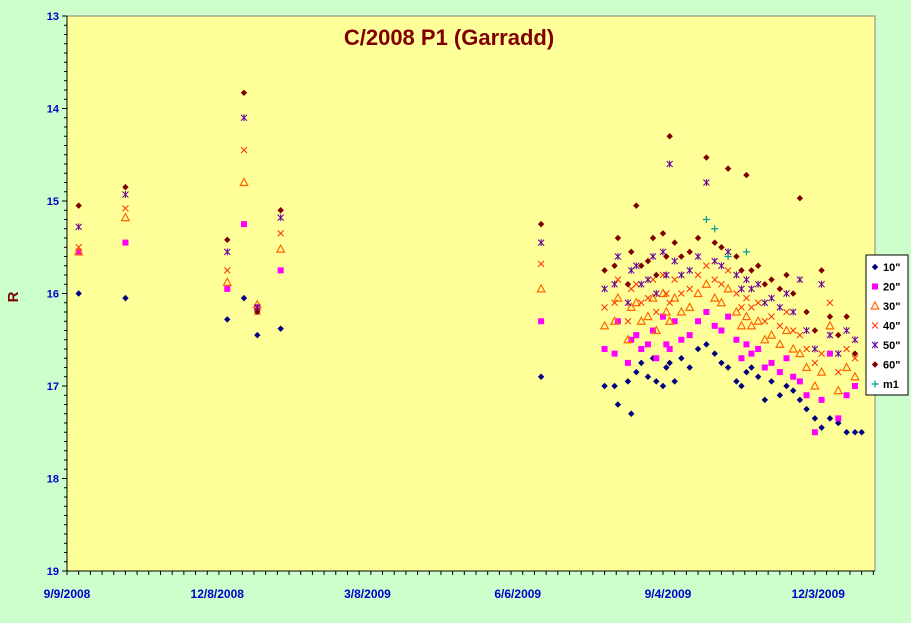  What do you see at coordinates (891, 366) in the screenshot?
I see `legend-label: 60"` at bounding box center [891, 366].